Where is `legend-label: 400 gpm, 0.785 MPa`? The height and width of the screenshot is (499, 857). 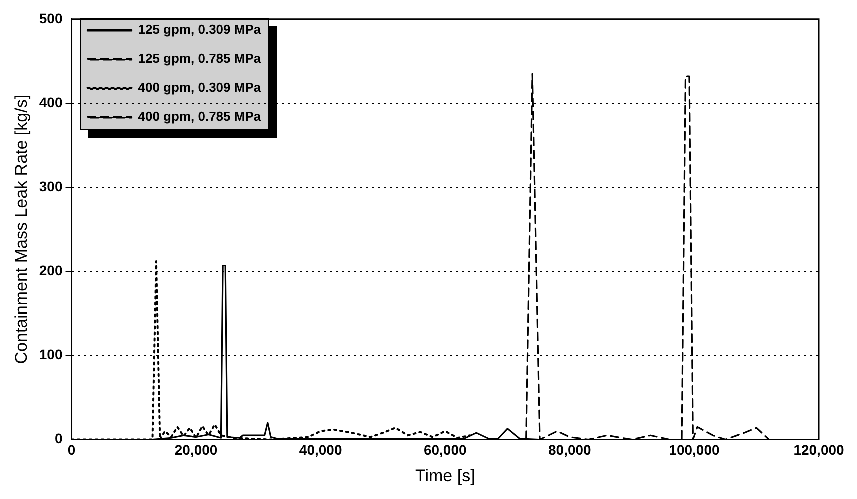 legend-label: 400 gpm, 0.785 MPa is located at coordinates (200, 116).